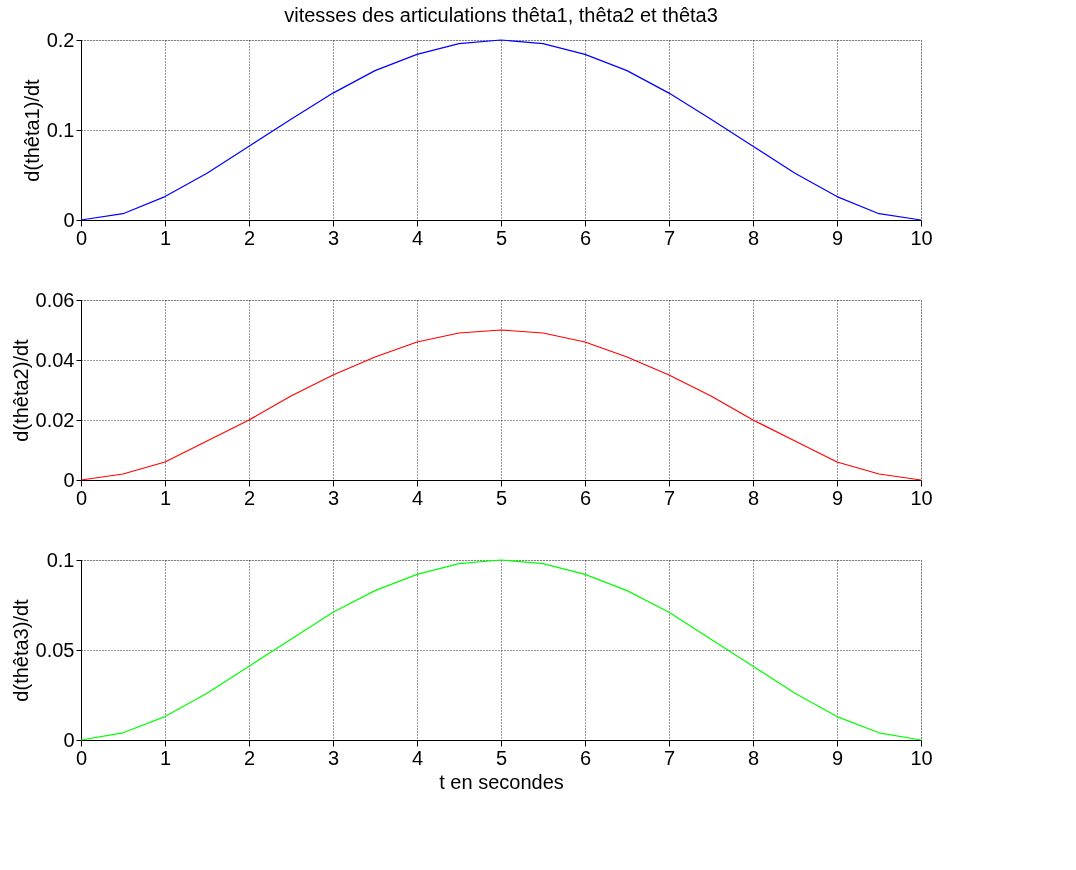 The width and height of the screenshot is (1076, 870). Describe the element at coordinates (55, 359) in the screenshot. I see `y-tick-label: 0.04` at that location.